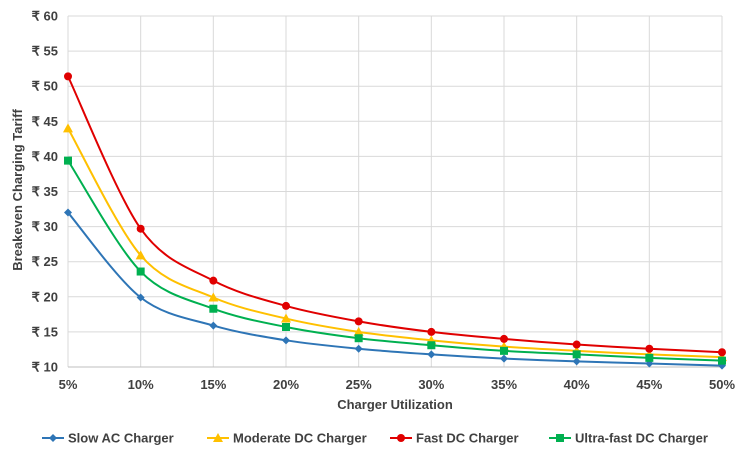  Describe the element at coordinates (45, 226) in the screenshot. I see `y-tick-label: ₹ 30` at that location.